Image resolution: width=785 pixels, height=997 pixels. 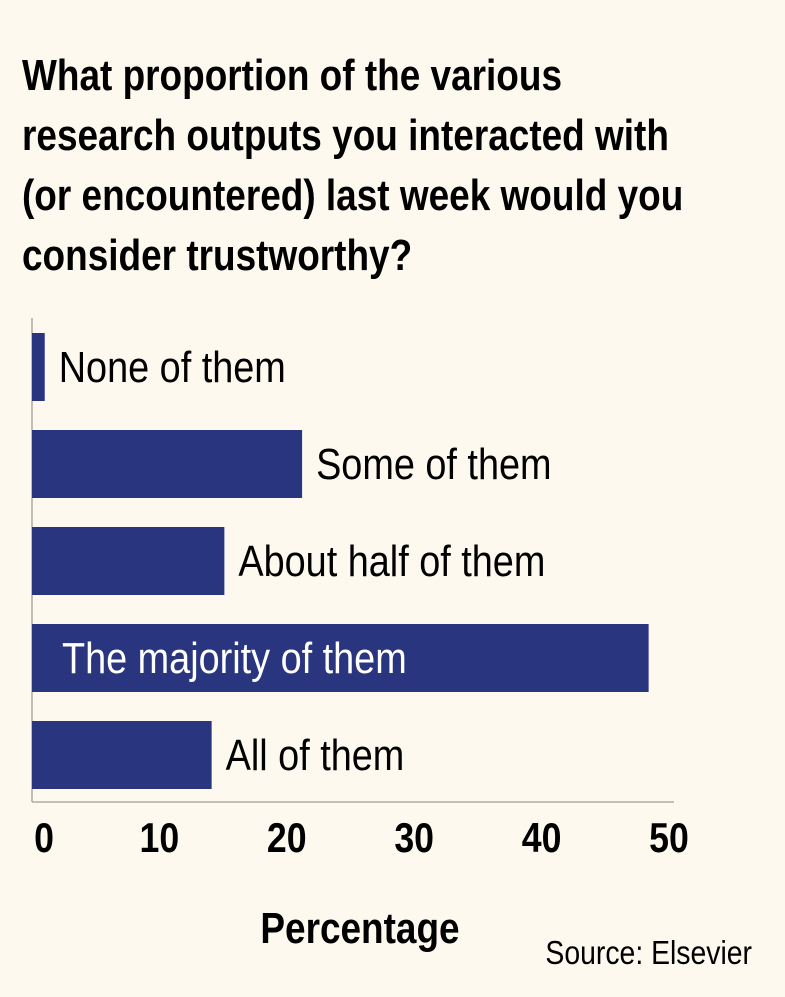 I want to click on x-tick-label: 20, so click(x=287, y=838).